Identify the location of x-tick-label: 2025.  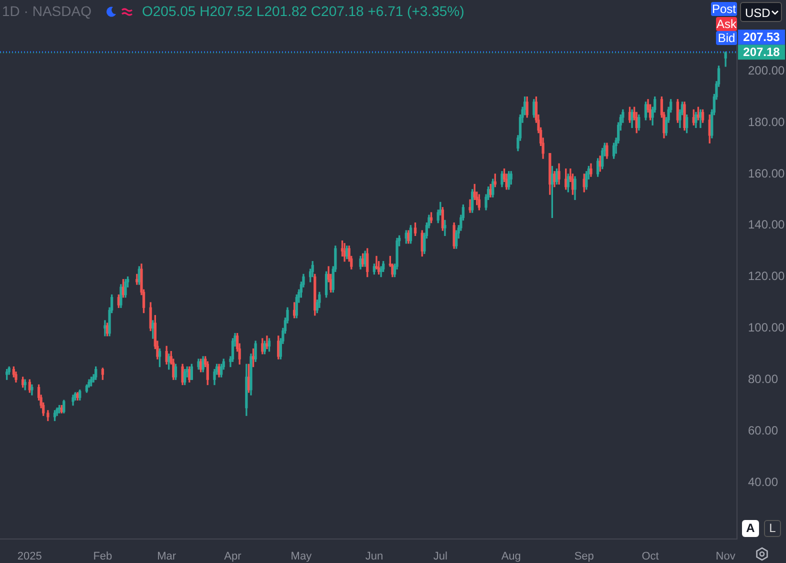
(29, 556).